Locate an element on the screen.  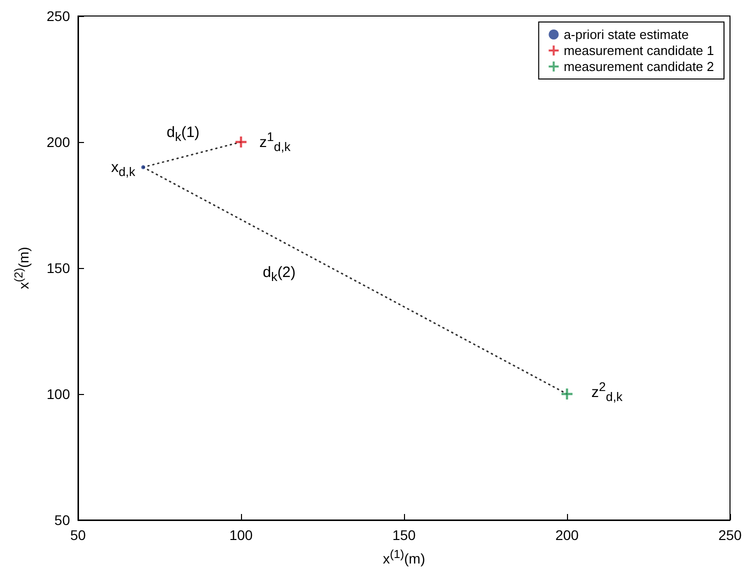
x-tick-label: 150 is located at coordinates (404, 535).